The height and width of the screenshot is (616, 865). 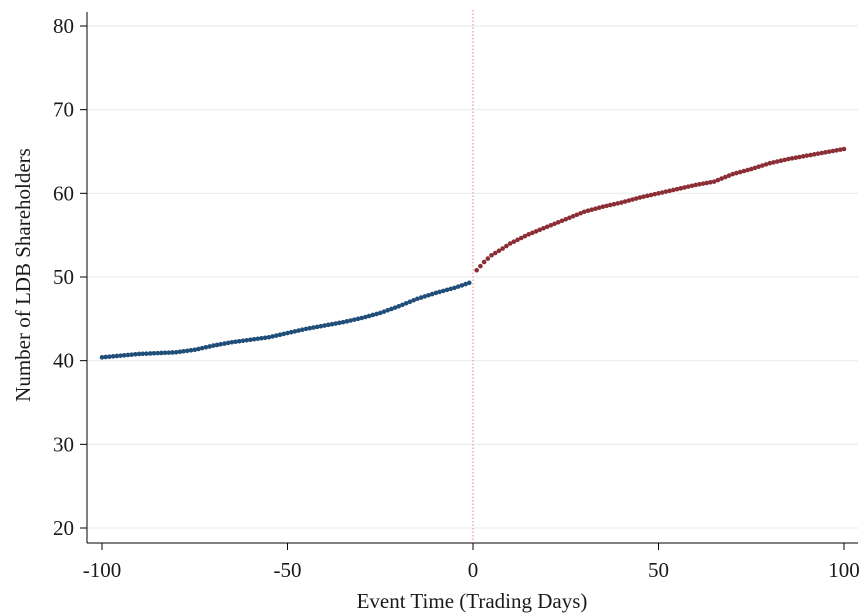 I want to click on y-tick-label: 80, so click(x=63, y=26).